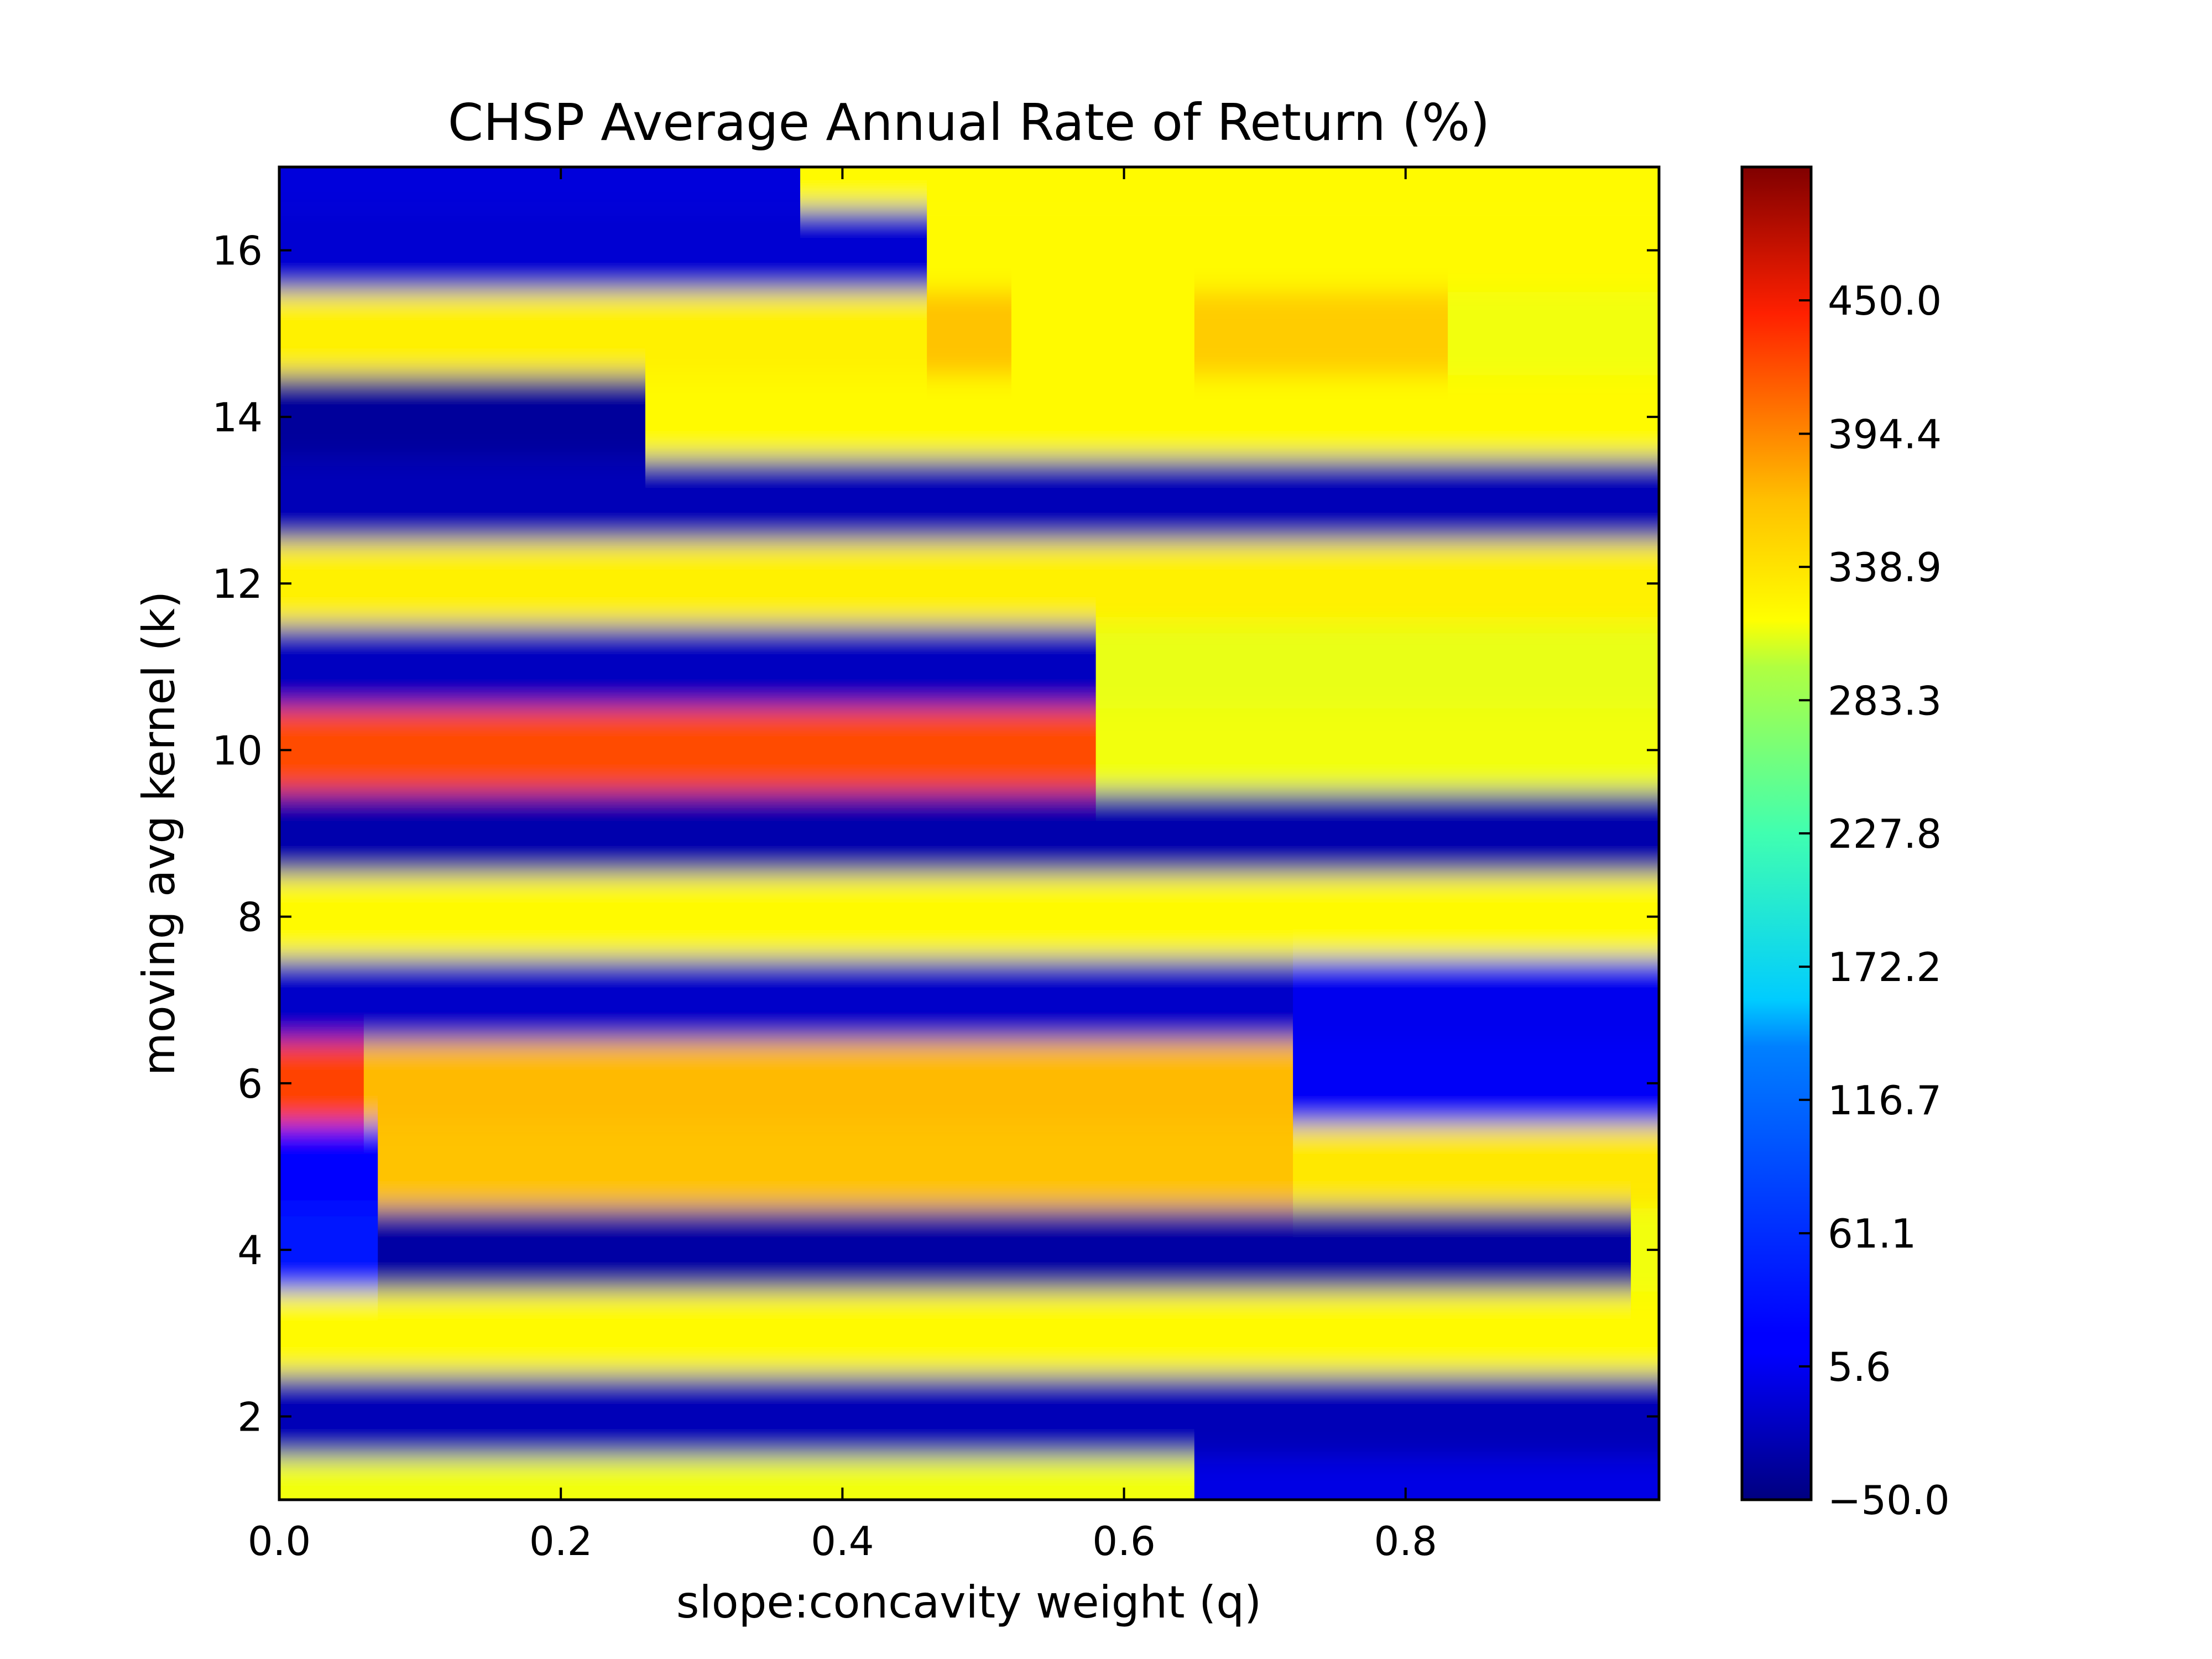 This screenshot has width=2212, height=1659. Describe the element at coordinates (1885, 701) in the screenshot. I see `colorbar-tick-label: 283.3` at that location.